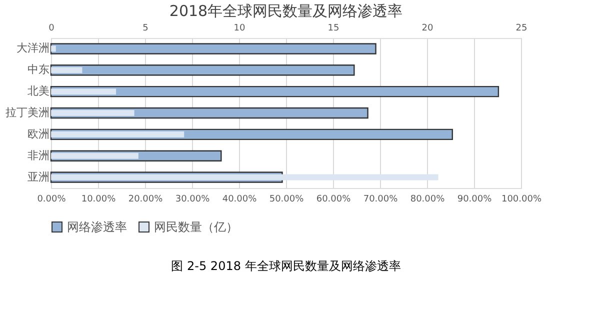 This screenshot has width=594, height=320. I want to click on y-tick-label: 欧洲, so click(39, 133).